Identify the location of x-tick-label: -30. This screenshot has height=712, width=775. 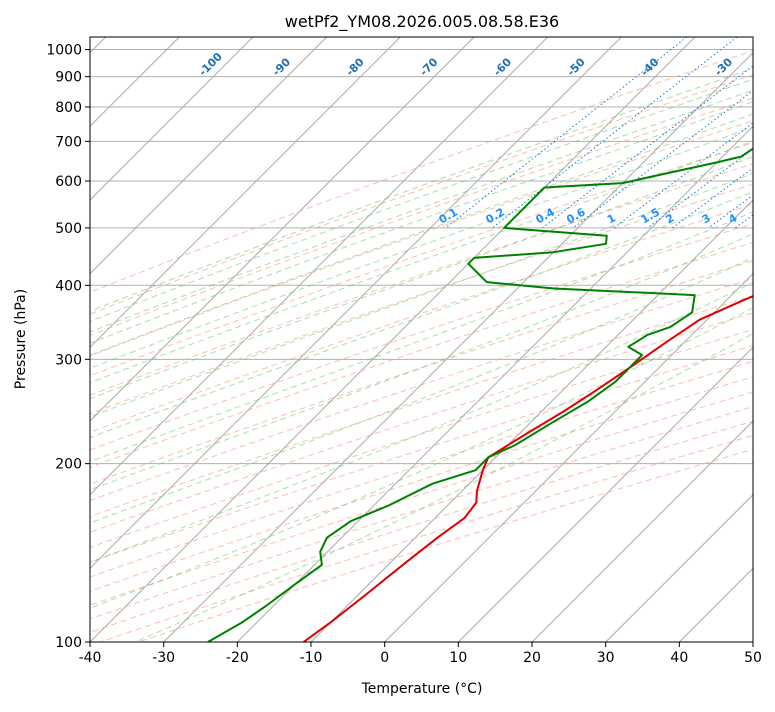
(163, 658).